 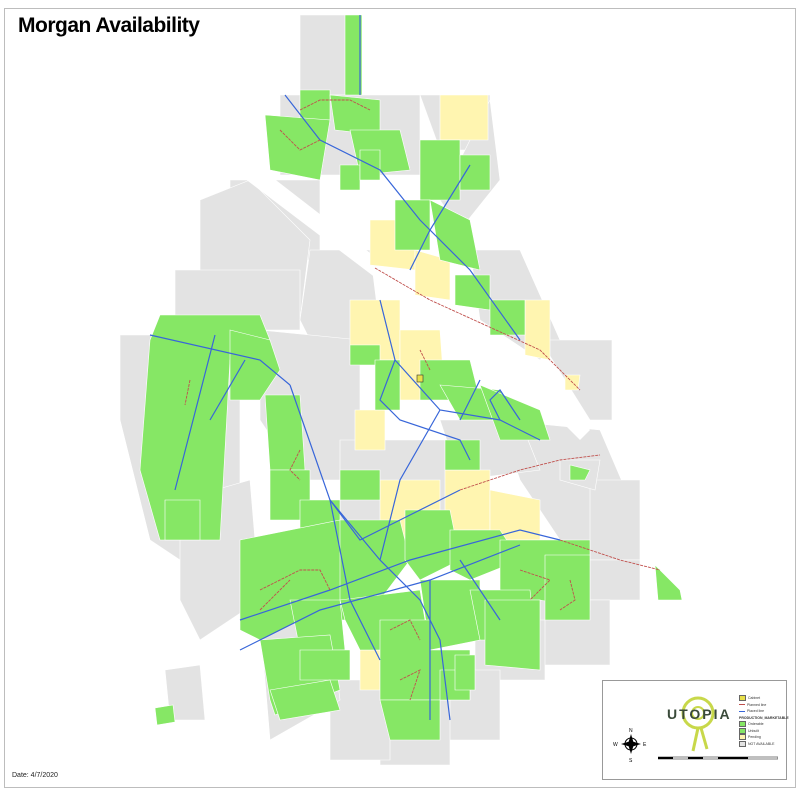 I want to click on legend-logo-text: UTOPIA, so click(x=699, y=714).